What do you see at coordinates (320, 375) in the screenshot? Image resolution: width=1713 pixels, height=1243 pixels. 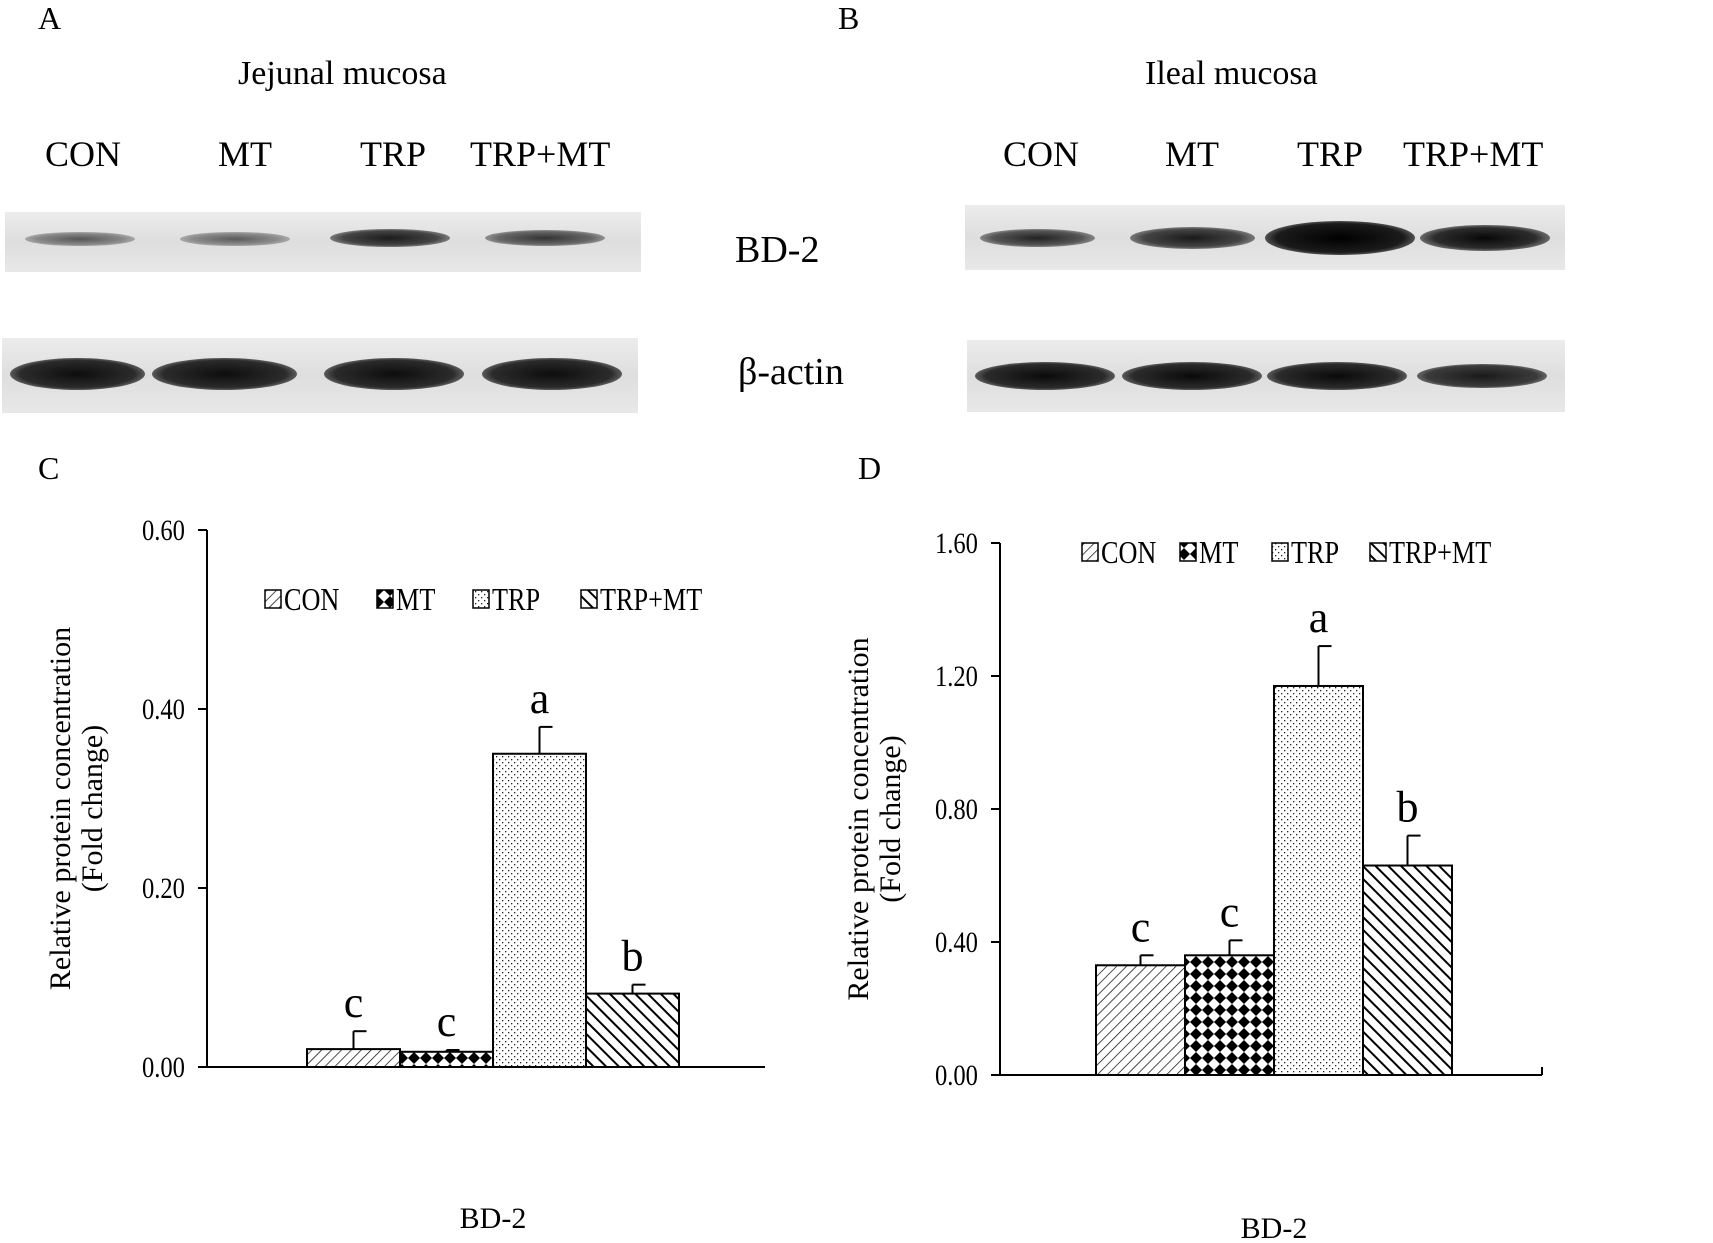 I see `blot-a-actin` at bounding box center [320, 375].